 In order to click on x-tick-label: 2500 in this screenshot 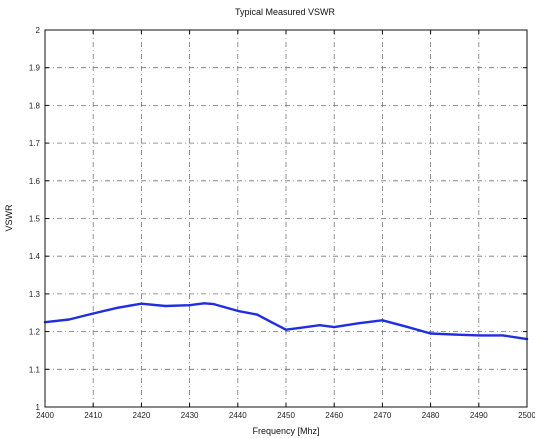, I will do `click(526, 415)`.